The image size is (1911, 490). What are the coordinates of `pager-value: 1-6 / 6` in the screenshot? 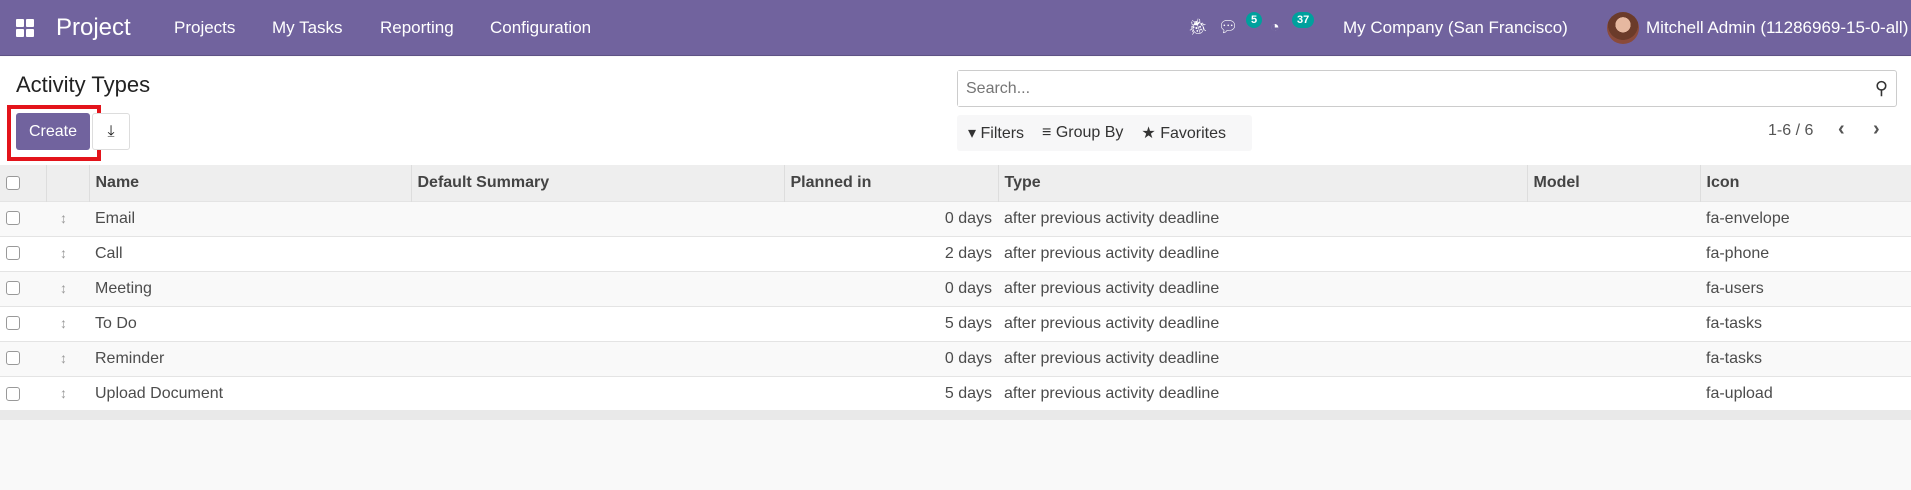 It's located at (1791, 130).